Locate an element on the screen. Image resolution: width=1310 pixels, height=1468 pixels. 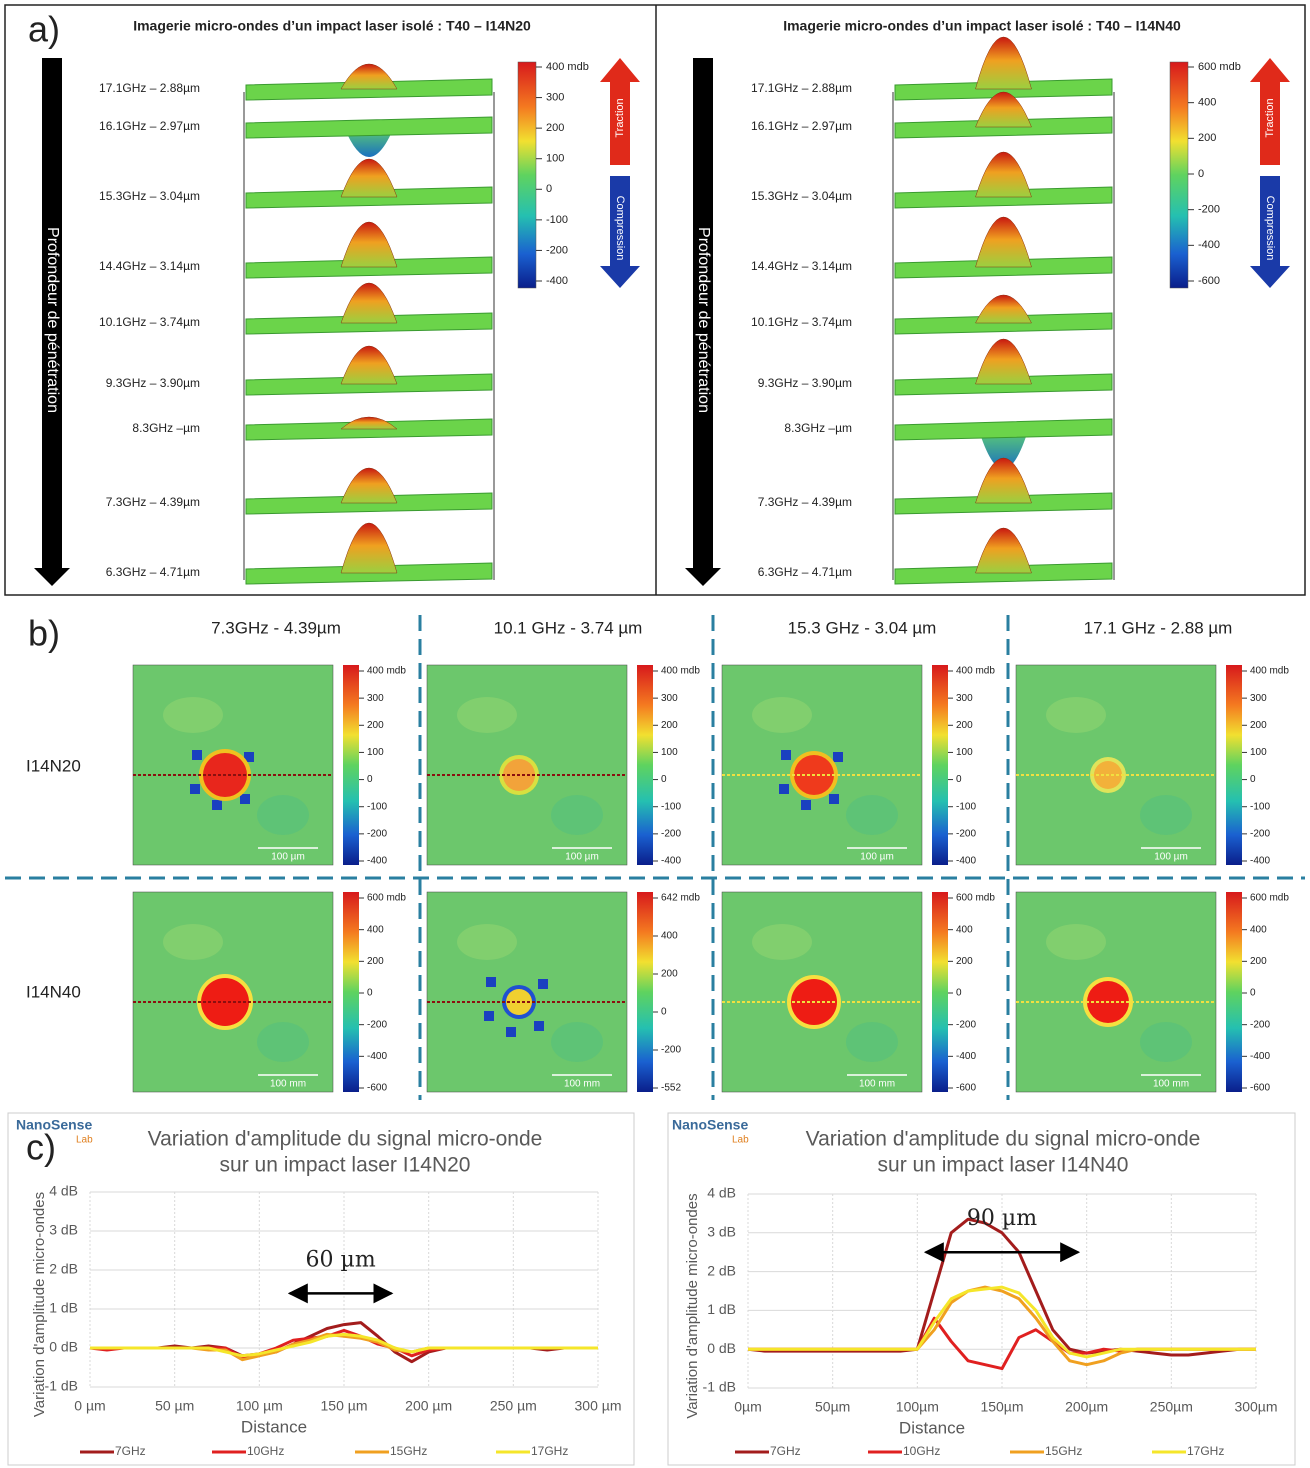
column-header: 17.1 GHz - 2.88 µm is located at coordinates (1158, 627).